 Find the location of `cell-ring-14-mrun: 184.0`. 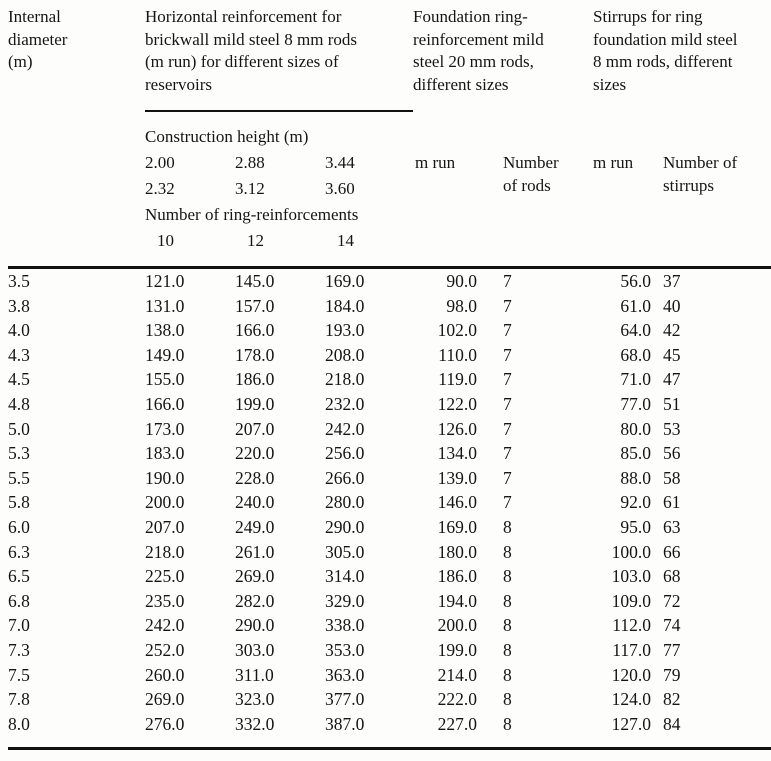

cell-ring-14-mrun: 184.0 is located at coordinates (345, 305).